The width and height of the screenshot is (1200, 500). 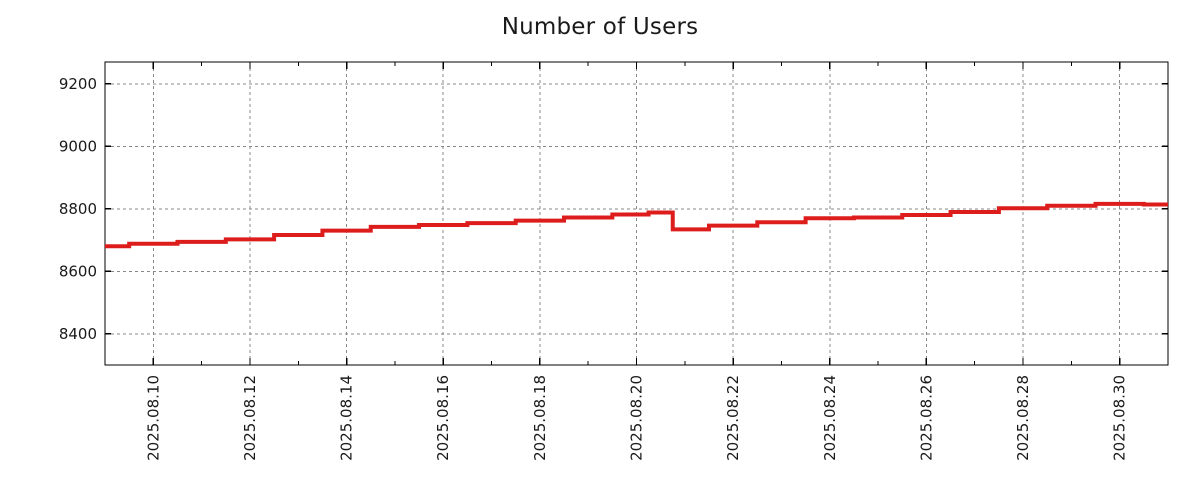 I want to click on svg-text: 2025.08.14, so click(x=347, y=418).